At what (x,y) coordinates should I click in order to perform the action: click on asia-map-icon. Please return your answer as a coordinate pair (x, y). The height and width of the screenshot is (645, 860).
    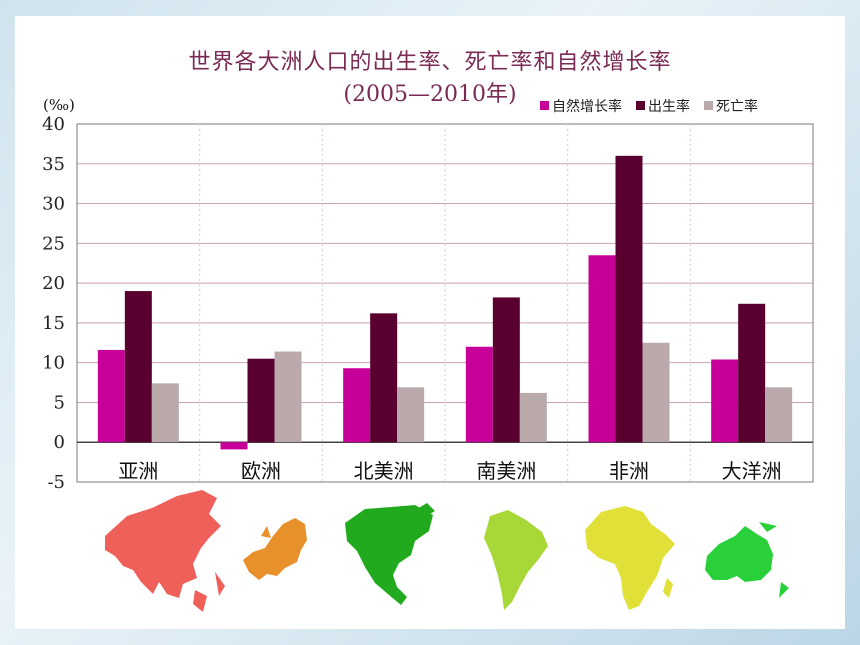
    Looking at the image, I should click on (165, 551).